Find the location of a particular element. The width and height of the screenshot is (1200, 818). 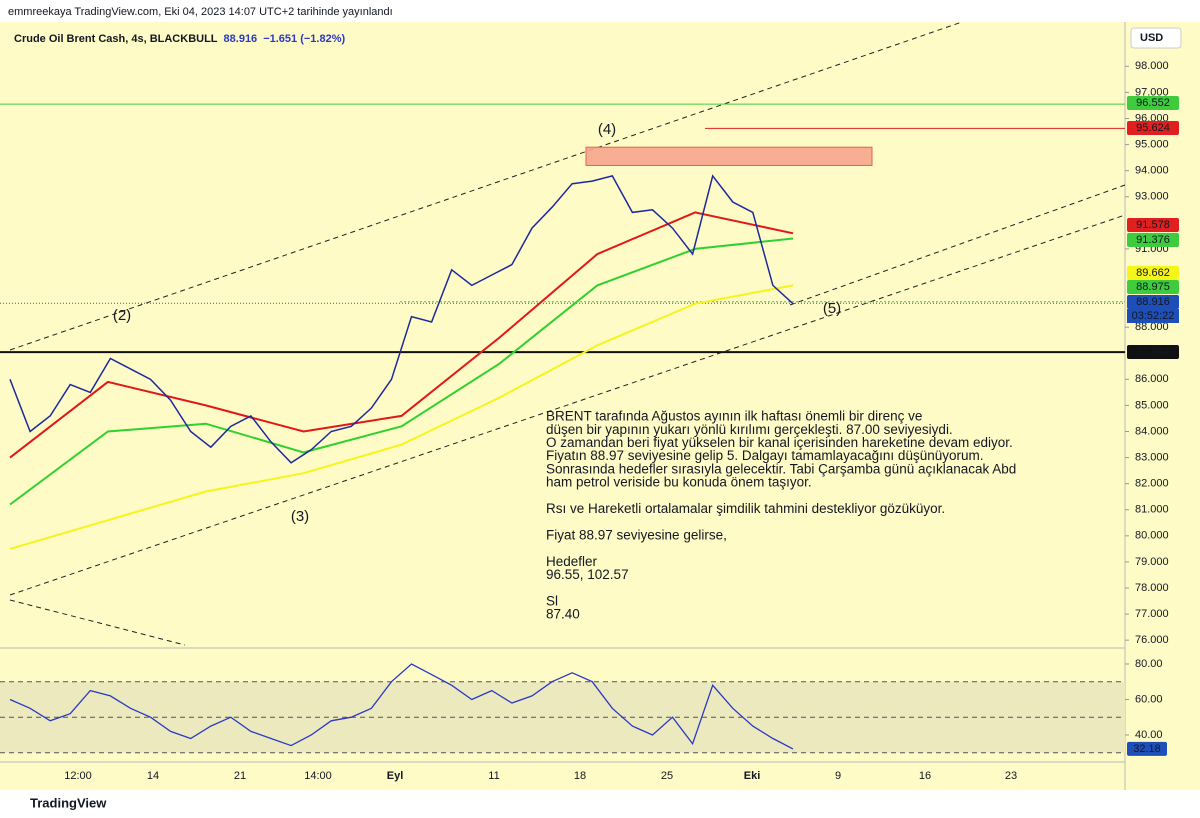

top-bar is located at coordinates (600, 11).